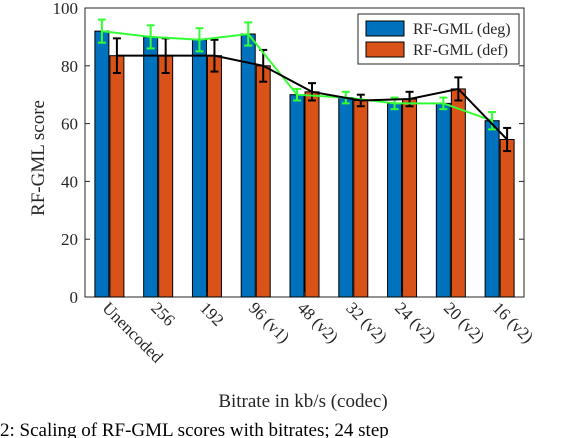  Describe the element at coordinates (69, 124) in the screenshot. I see `y-tick-label: 60` at that location.